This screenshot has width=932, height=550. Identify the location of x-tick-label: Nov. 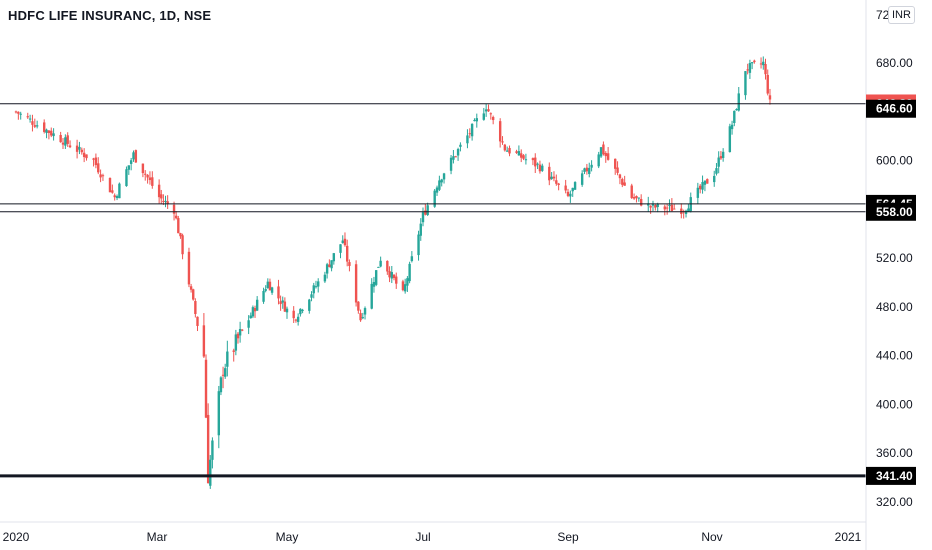
(711, 537).